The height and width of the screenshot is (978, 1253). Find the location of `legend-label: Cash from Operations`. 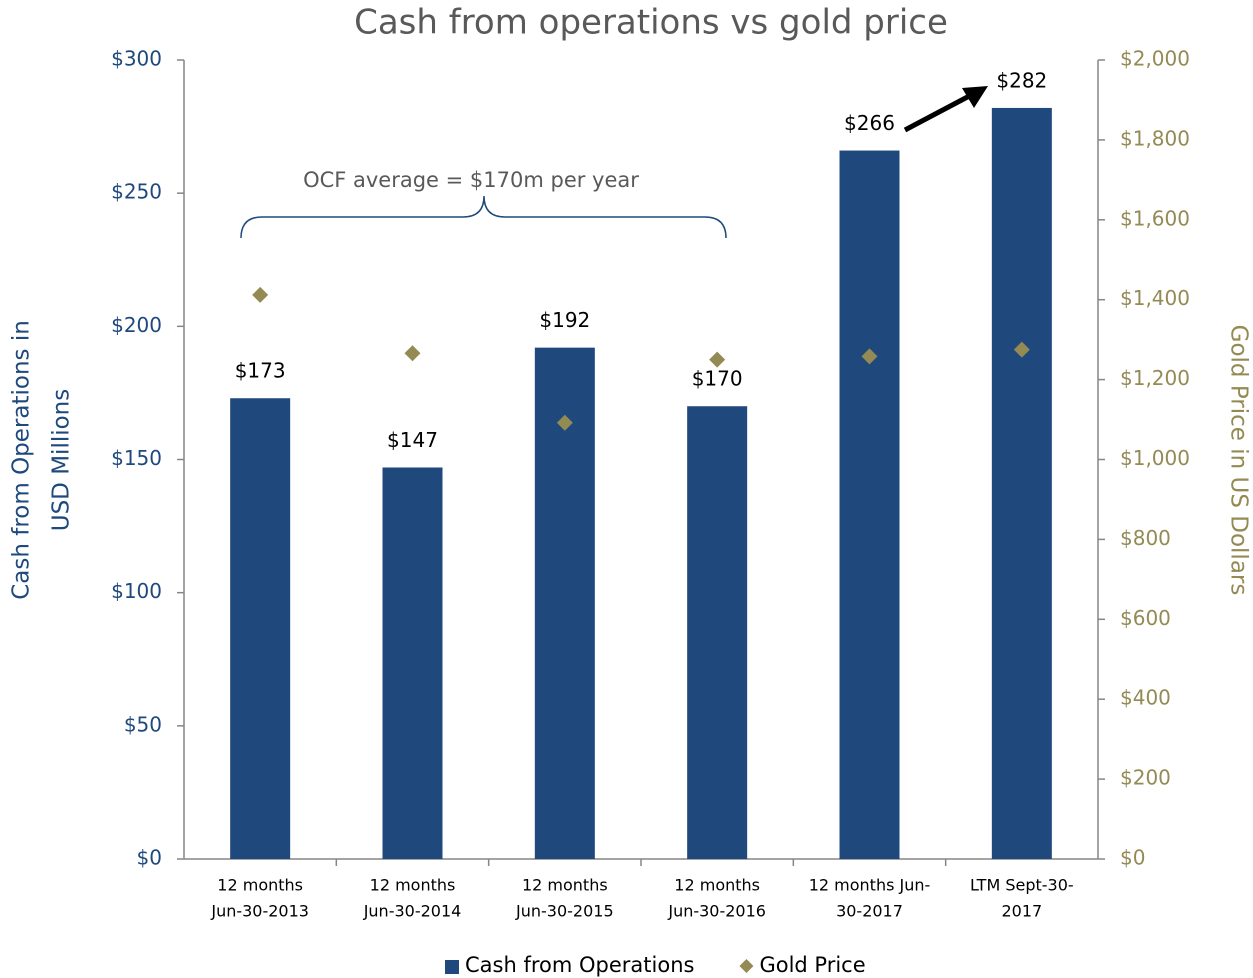

legend-label: Cash from Operations is located at coordinates (579, 965).